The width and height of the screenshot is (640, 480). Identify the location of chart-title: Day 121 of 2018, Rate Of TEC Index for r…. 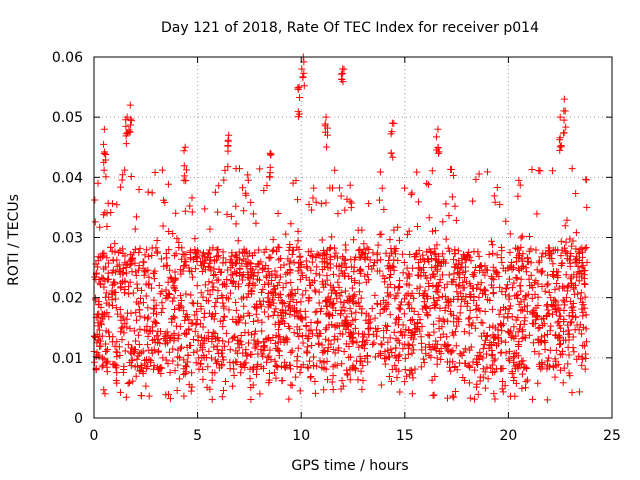
(350, 28).